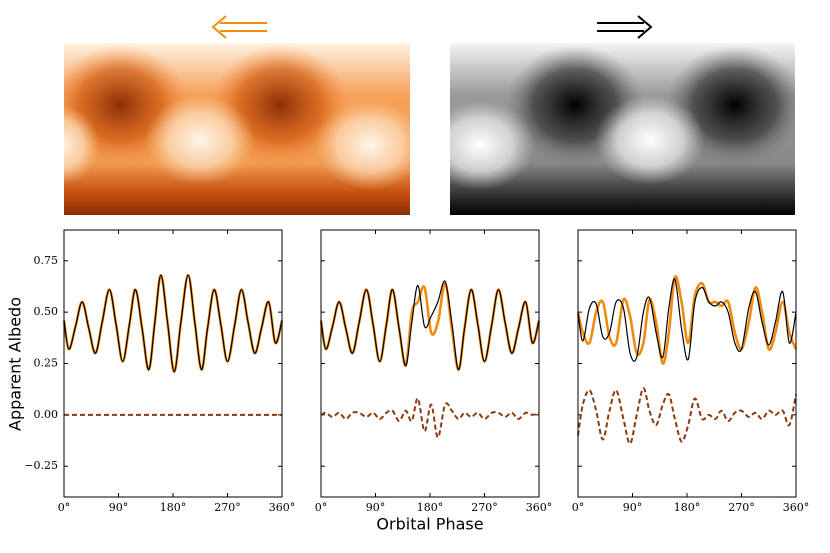  Describe the element at coordinates (429, 524) in the screenshot. I see `x-axis-label: Orbital Phase` at that location.